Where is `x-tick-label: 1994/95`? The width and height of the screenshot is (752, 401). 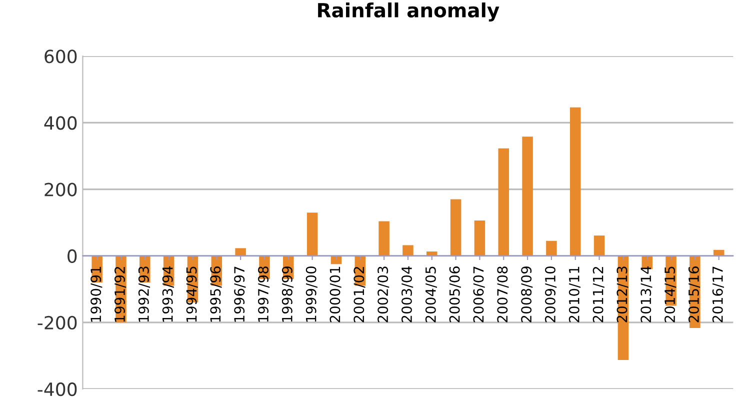
x-tick-label: 1994/95 is located at coordinates (192, 294).